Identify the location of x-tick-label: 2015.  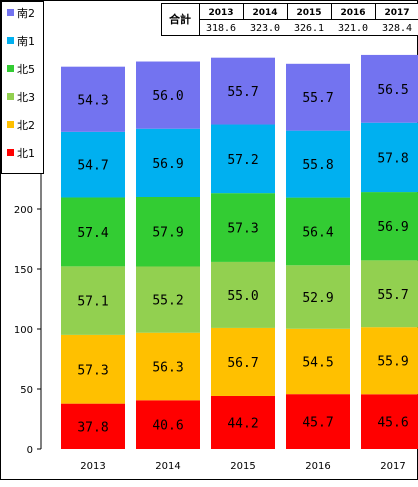
(242, 466).